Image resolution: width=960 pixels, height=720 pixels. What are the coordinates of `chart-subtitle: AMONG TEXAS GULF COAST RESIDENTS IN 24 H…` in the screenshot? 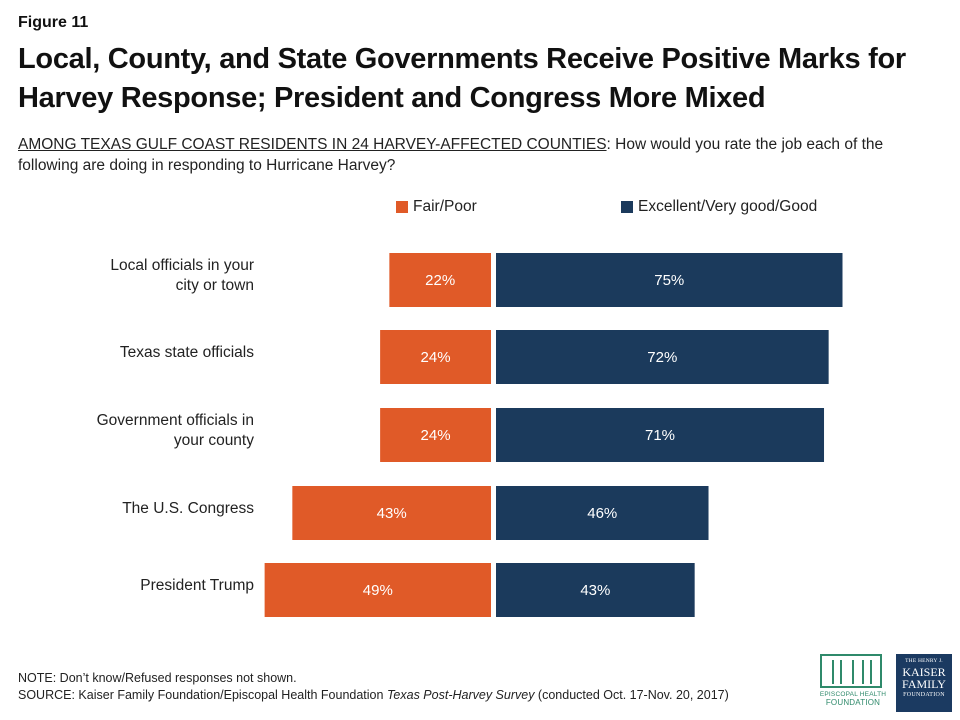 It's located at (478, 155).